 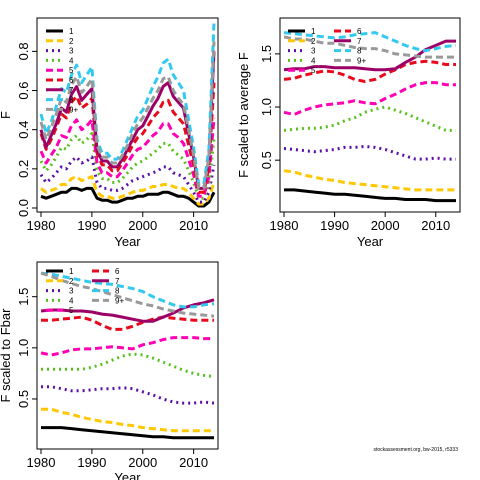 What do you see at coordinates (23, 130) in the screenshot?
I see `y-tick-label: 0.4` at bounding box center [23, 130].